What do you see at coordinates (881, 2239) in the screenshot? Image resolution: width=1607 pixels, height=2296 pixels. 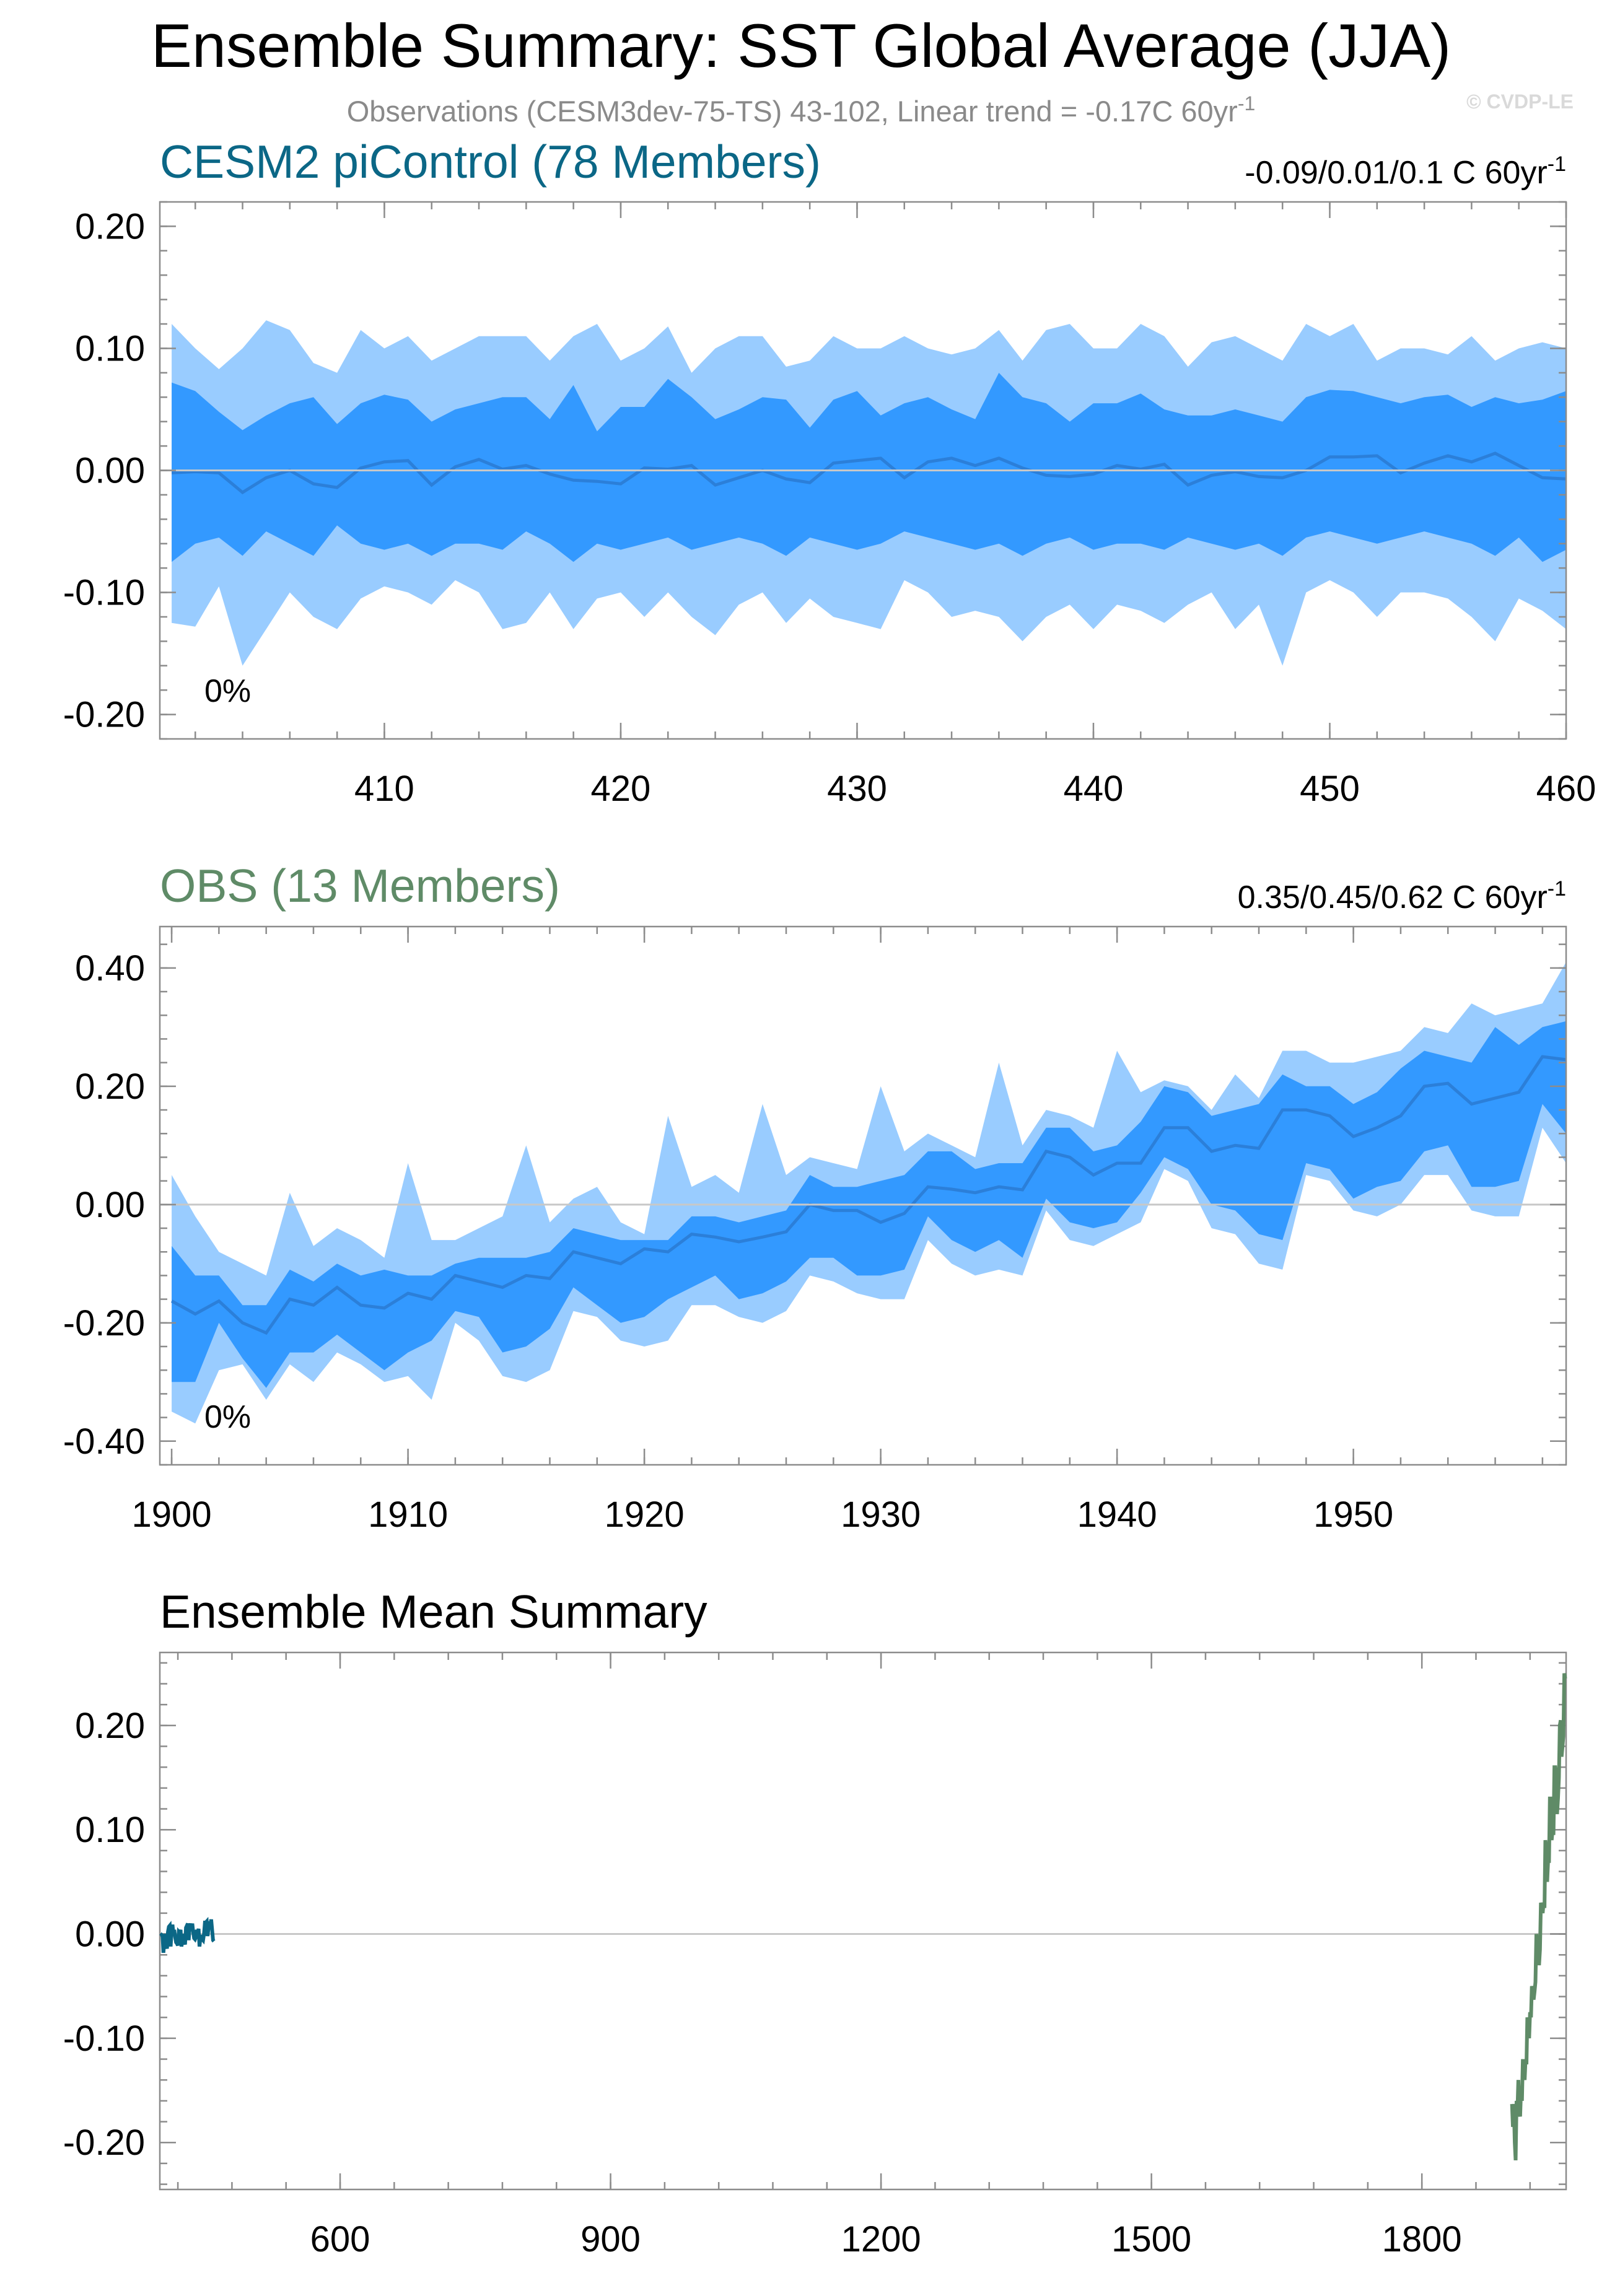 I see `ensemble-mean-x-tick-label: 1200` at bounding box center [881, 2239].